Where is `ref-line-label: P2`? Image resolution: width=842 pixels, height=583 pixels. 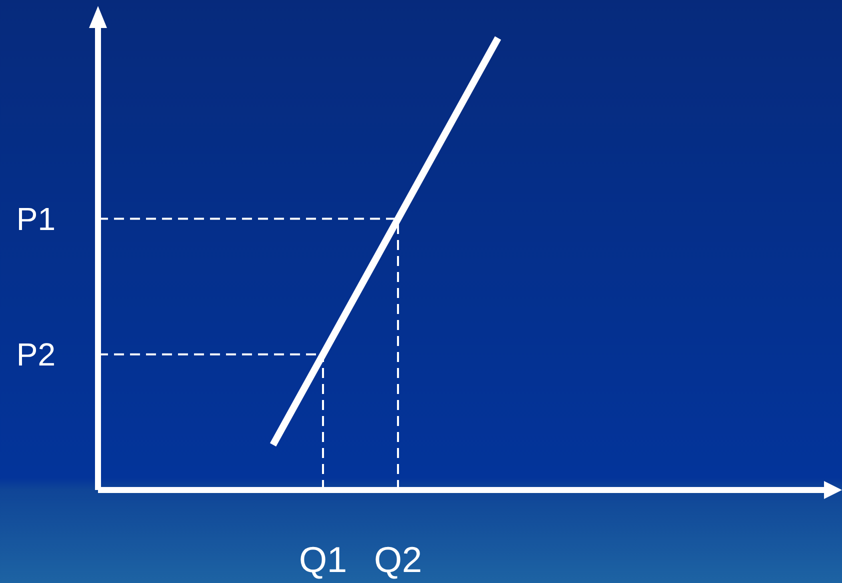 ref-line-label: P2 is located at coordinates (36, 354).